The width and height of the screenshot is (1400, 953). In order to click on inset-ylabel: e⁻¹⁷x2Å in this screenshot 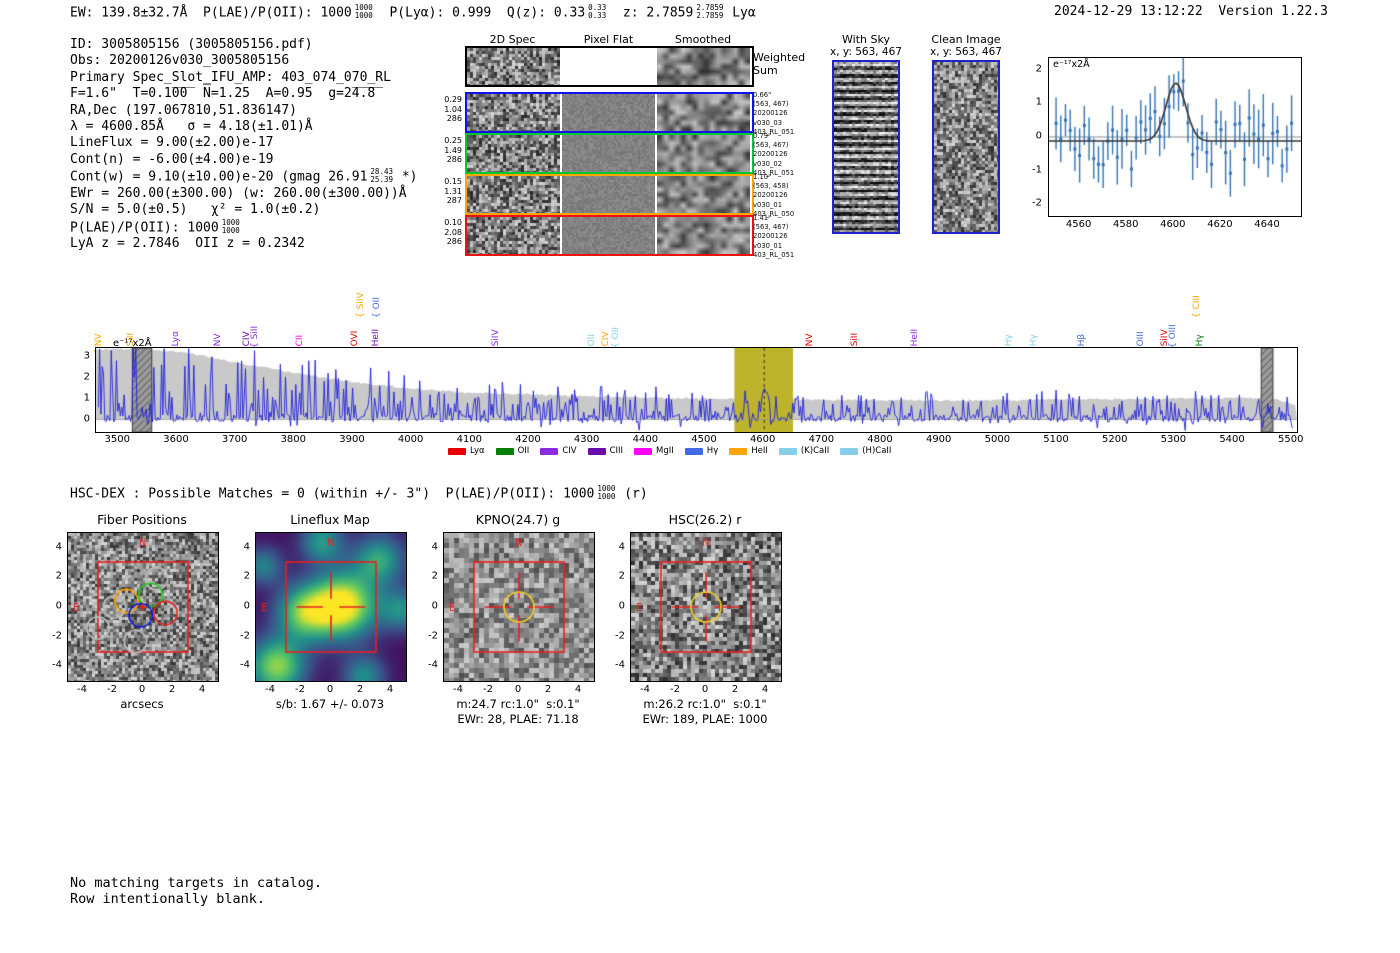, I will do `click(1071, 64)`.